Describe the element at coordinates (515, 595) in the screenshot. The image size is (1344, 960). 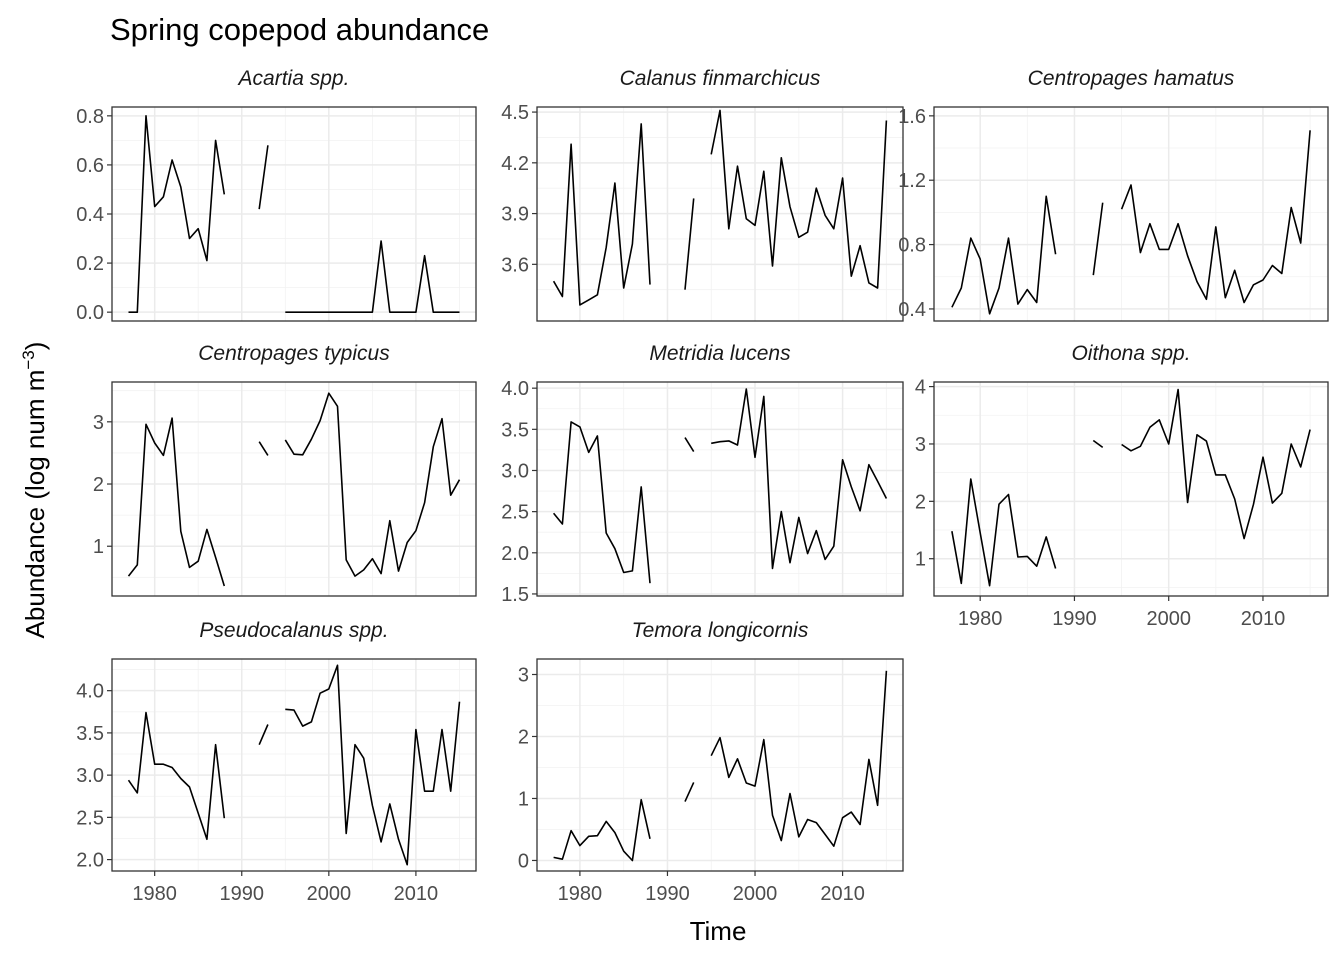
I see `y-tick-label: 1.5` at that location.